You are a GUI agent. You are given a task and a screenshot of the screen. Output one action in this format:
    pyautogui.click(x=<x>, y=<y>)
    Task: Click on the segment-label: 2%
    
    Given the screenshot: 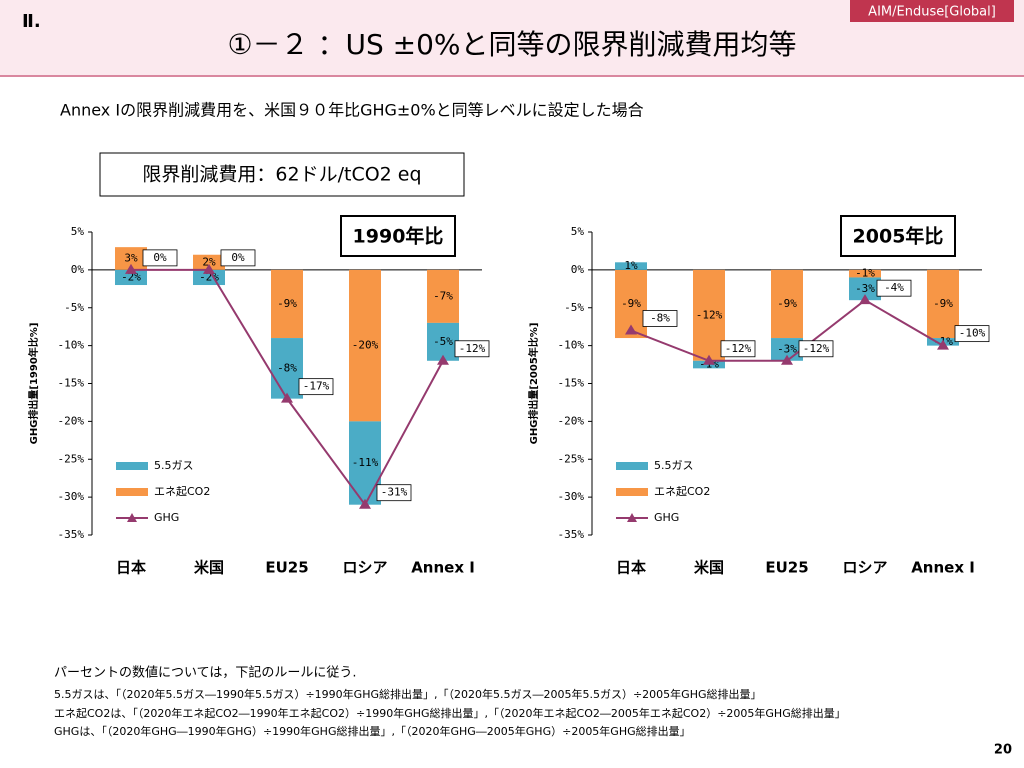 What is the action you would take?
    pyautogui.click(x=209, y=261)
    